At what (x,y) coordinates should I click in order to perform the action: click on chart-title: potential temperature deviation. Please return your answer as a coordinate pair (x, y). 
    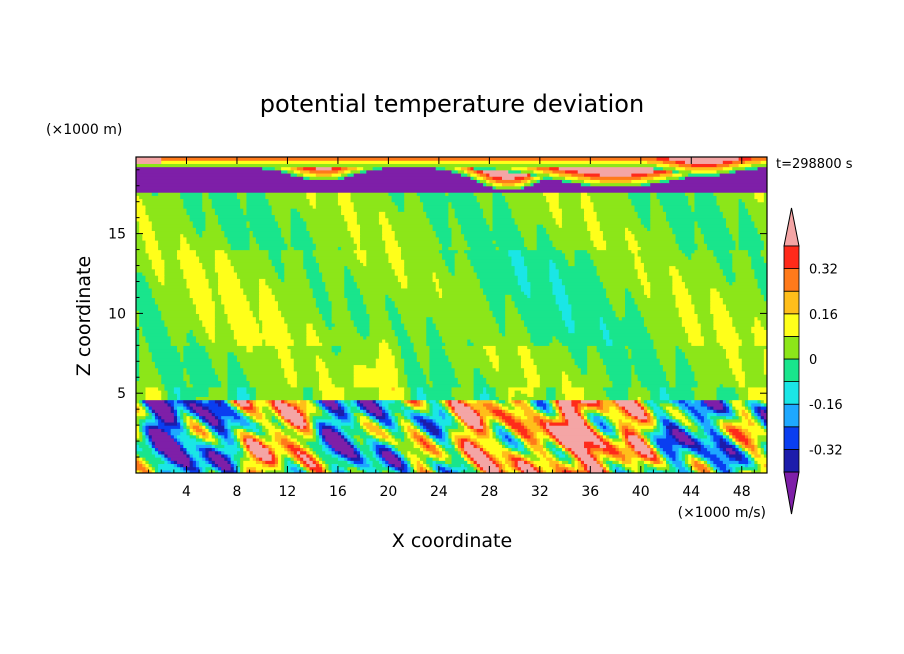
    Looking at the image, I should click on (452, 104).